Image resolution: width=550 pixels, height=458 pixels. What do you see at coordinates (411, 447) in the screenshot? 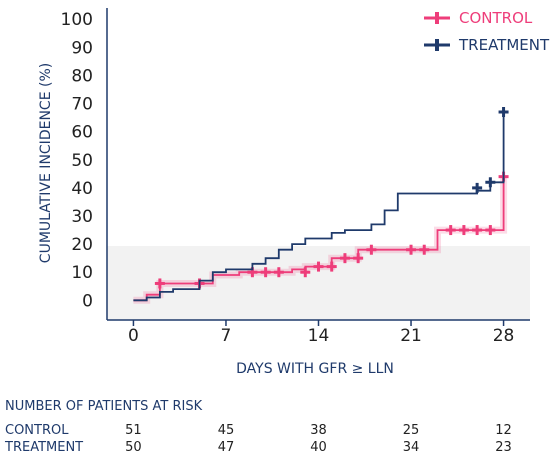
I see `risk-value: 34` at bounding box center [411, 447].